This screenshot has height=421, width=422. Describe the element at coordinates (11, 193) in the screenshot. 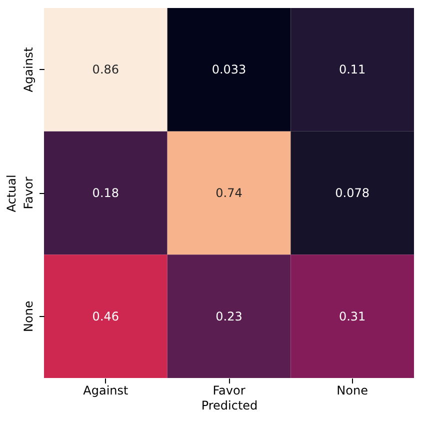

I see `y-axis-title: Actual` at that location.